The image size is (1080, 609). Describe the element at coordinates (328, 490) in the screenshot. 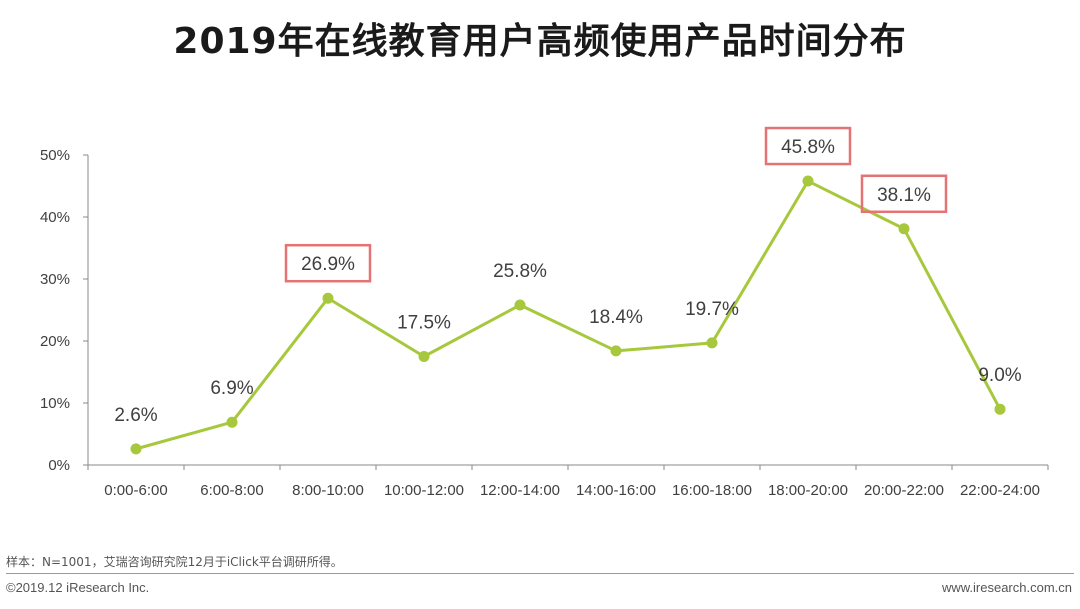

I see `x-tick-label: 8:00-10:00` at that location.